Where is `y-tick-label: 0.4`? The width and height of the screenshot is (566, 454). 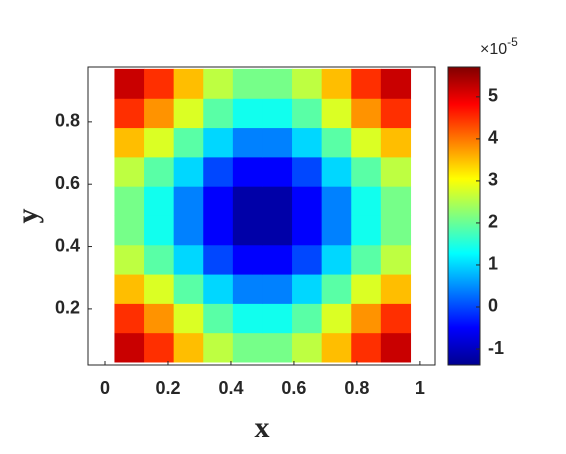
y-tick-label: 0.4 is located at coordinates (67, 245).